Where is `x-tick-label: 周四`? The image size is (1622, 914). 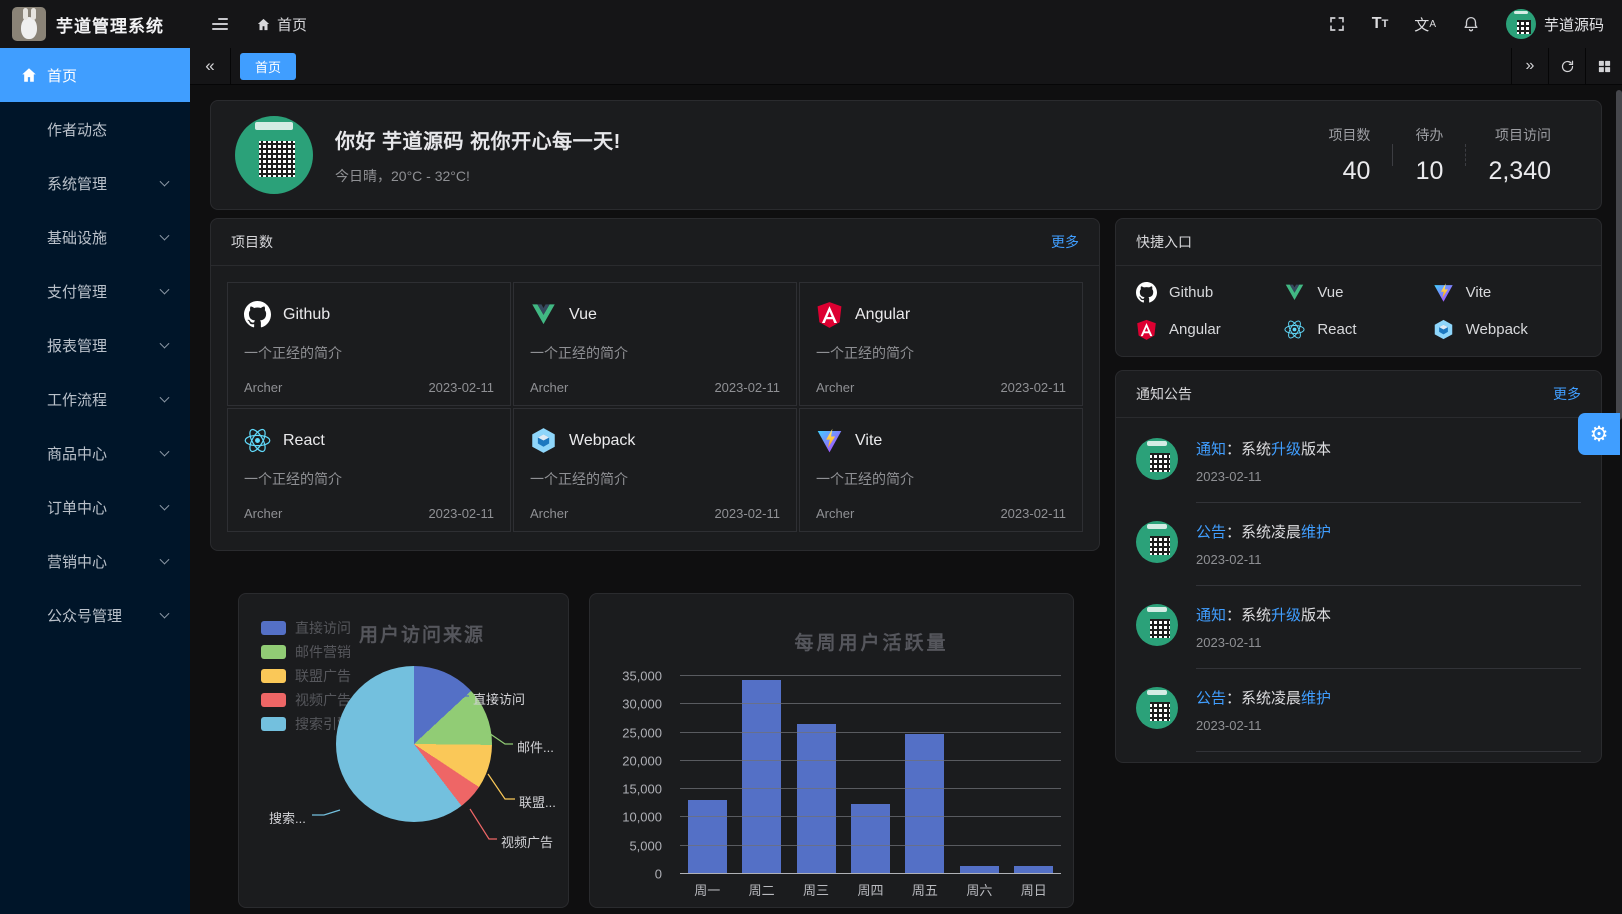
x-tick-label: 周四 is located at coordinates (870, 890).